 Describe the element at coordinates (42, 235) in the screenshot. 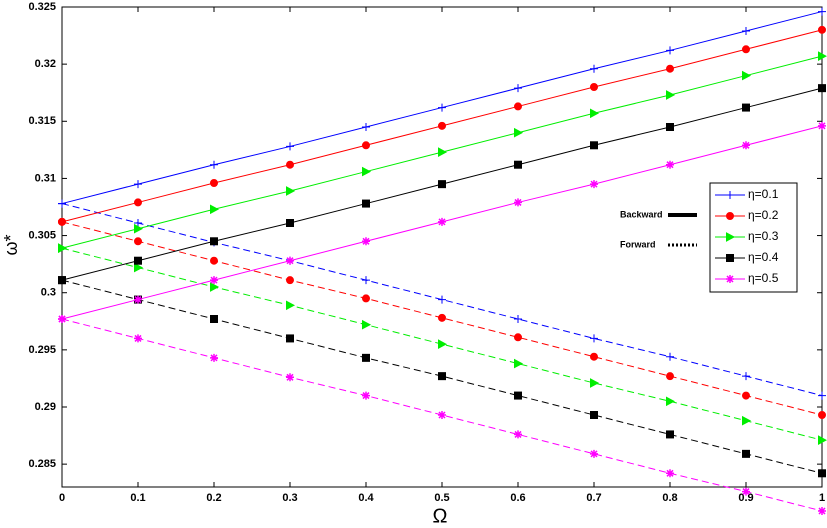

I see `y-tick-label: 0.305` at that location.